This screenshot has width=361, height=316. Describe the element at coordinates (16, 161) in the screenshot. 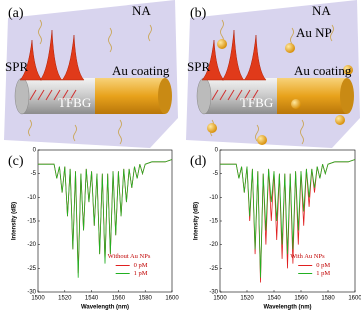

I see `panel-label: (c)` at that location.